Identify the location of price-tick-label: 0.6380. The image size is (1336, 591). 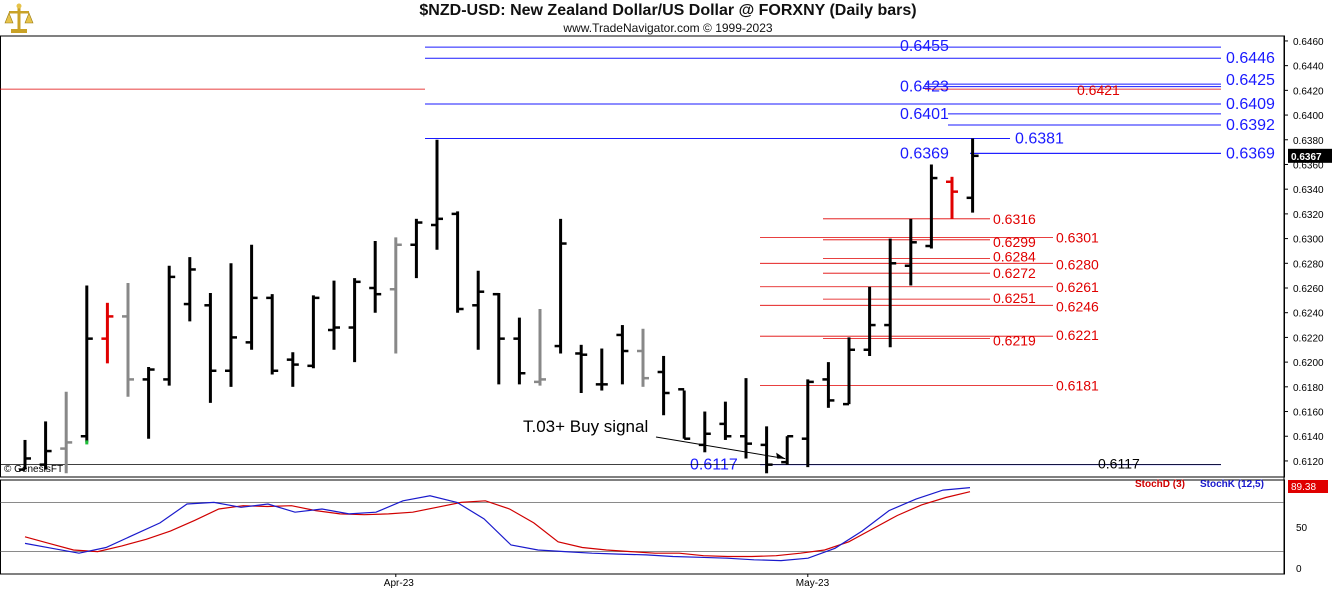
(1308, 141).